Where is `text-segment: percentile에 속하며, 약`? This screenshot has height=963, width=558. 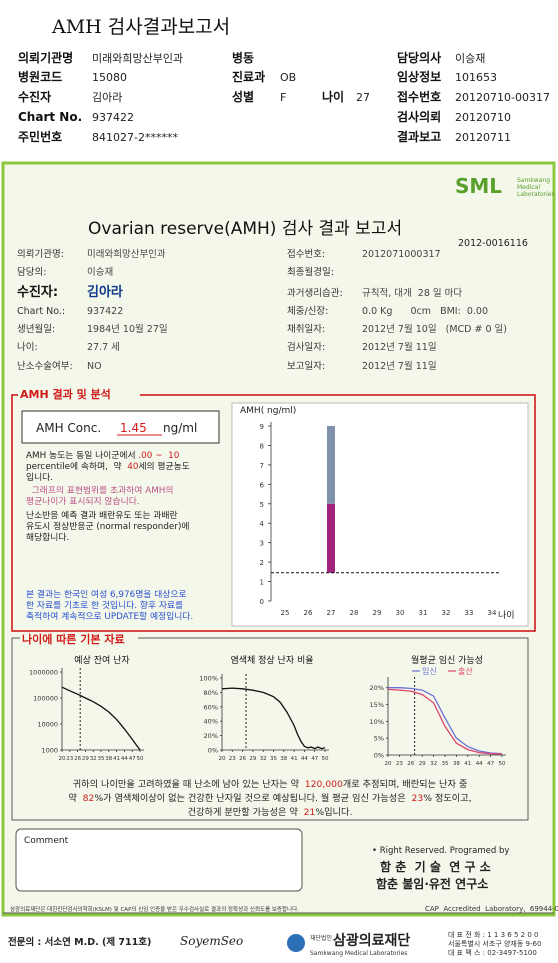
text-segment: percentile에 속하며, 약 is located at coordinates (76, 466).